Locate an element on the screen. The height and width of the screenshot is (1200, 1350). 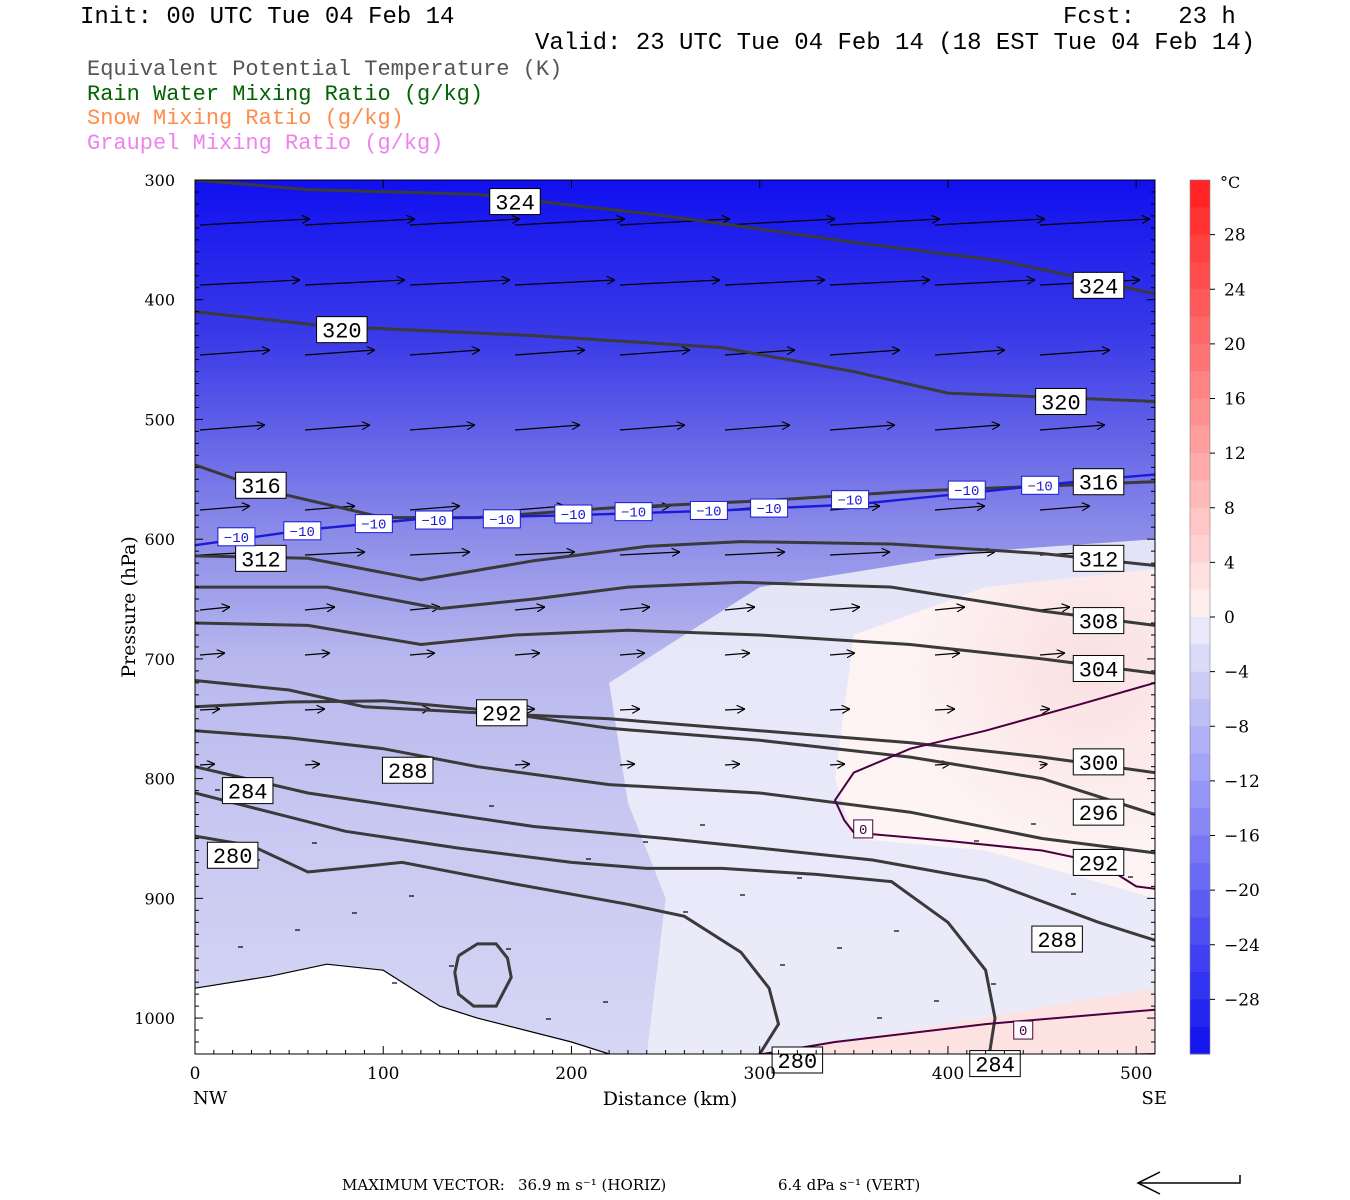
colorbar-tick-label: −12 is located at coordinates (1242, 782).